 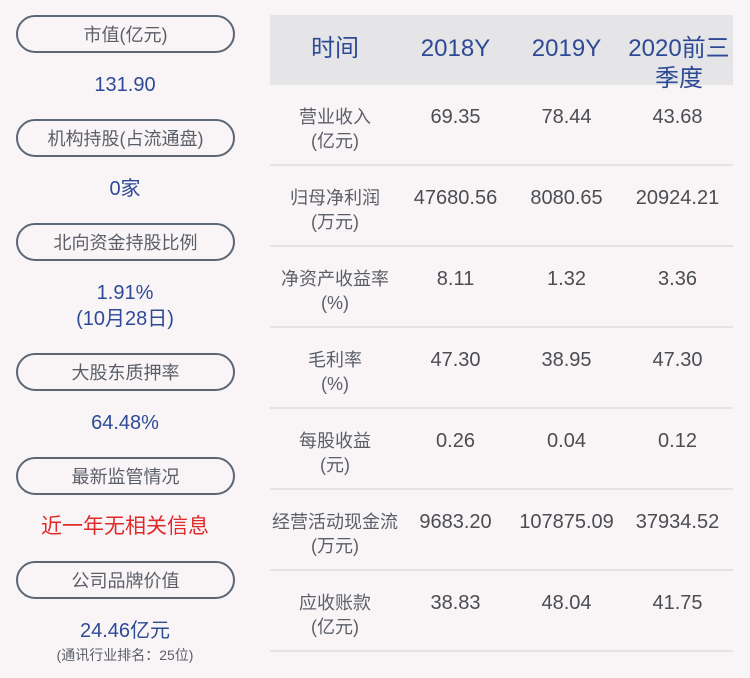 What do you see at coordinates (455, 441) in the screenshot?
I see `cell-2018: 0.26` at bounding box center [455, 441].